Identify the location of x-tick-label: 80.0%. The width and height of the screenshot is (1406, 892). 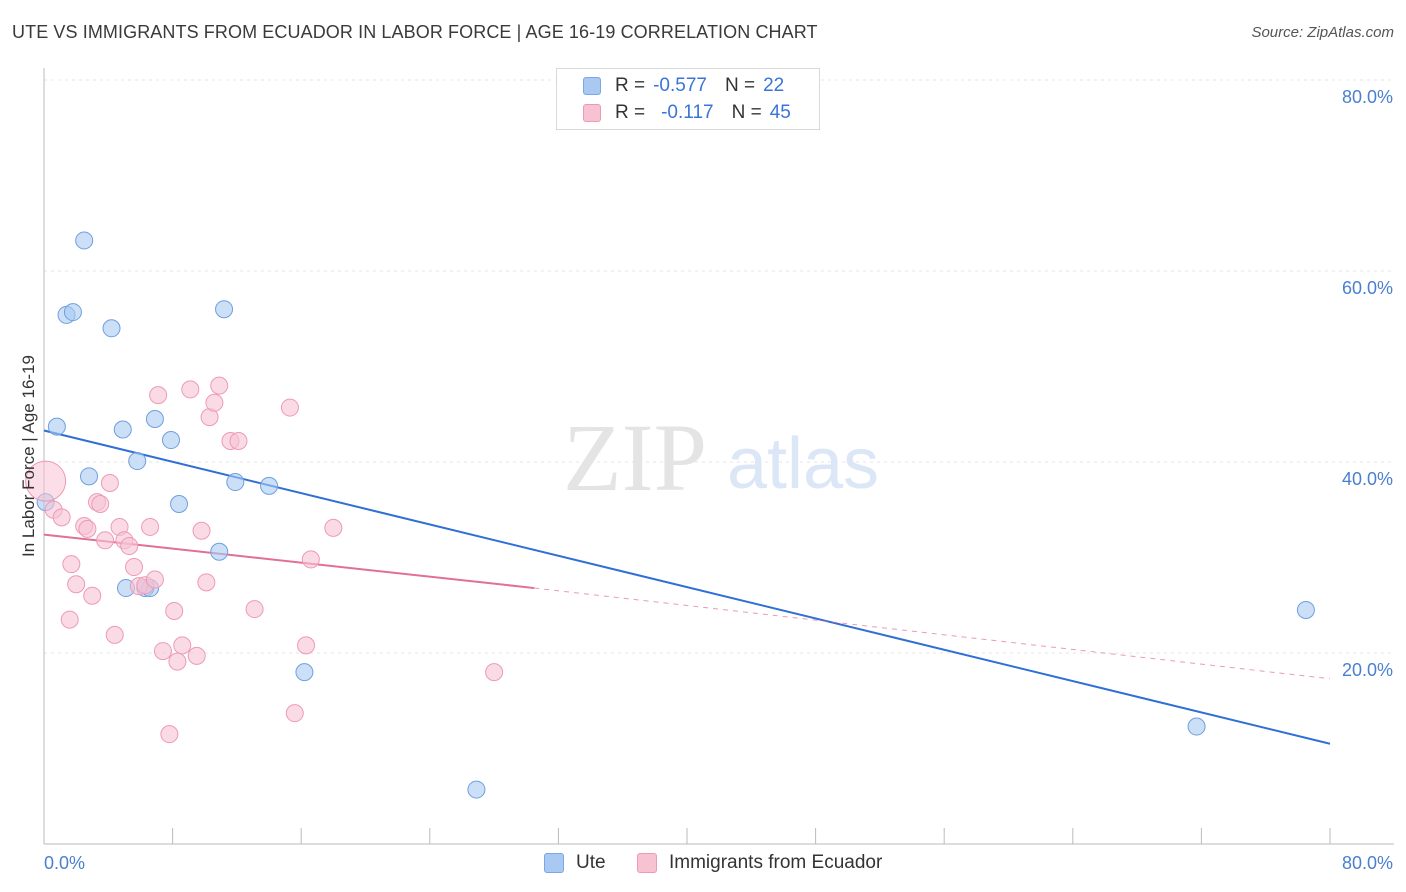
(1367, 863).